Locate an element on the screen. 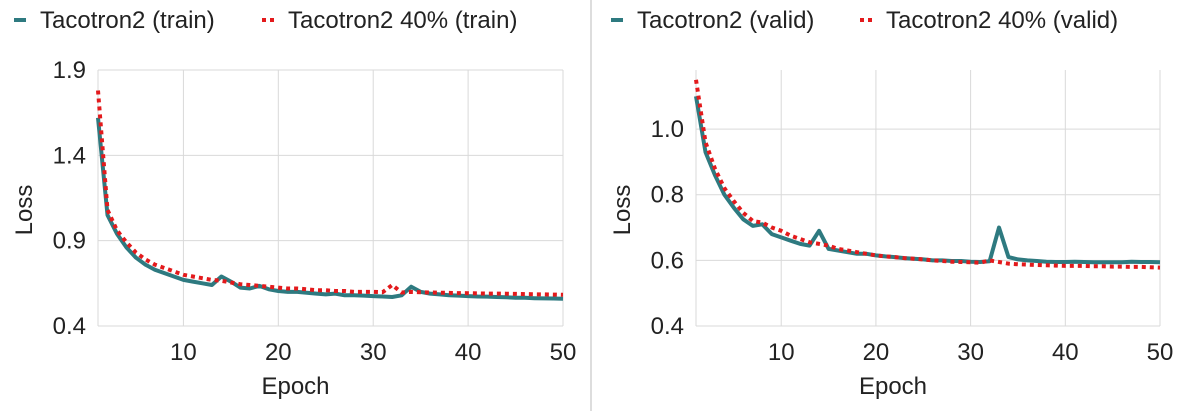 The image size is (1188, 411). legend-label: Tacotron2 40% (train) is located at coordinates (402, 20).